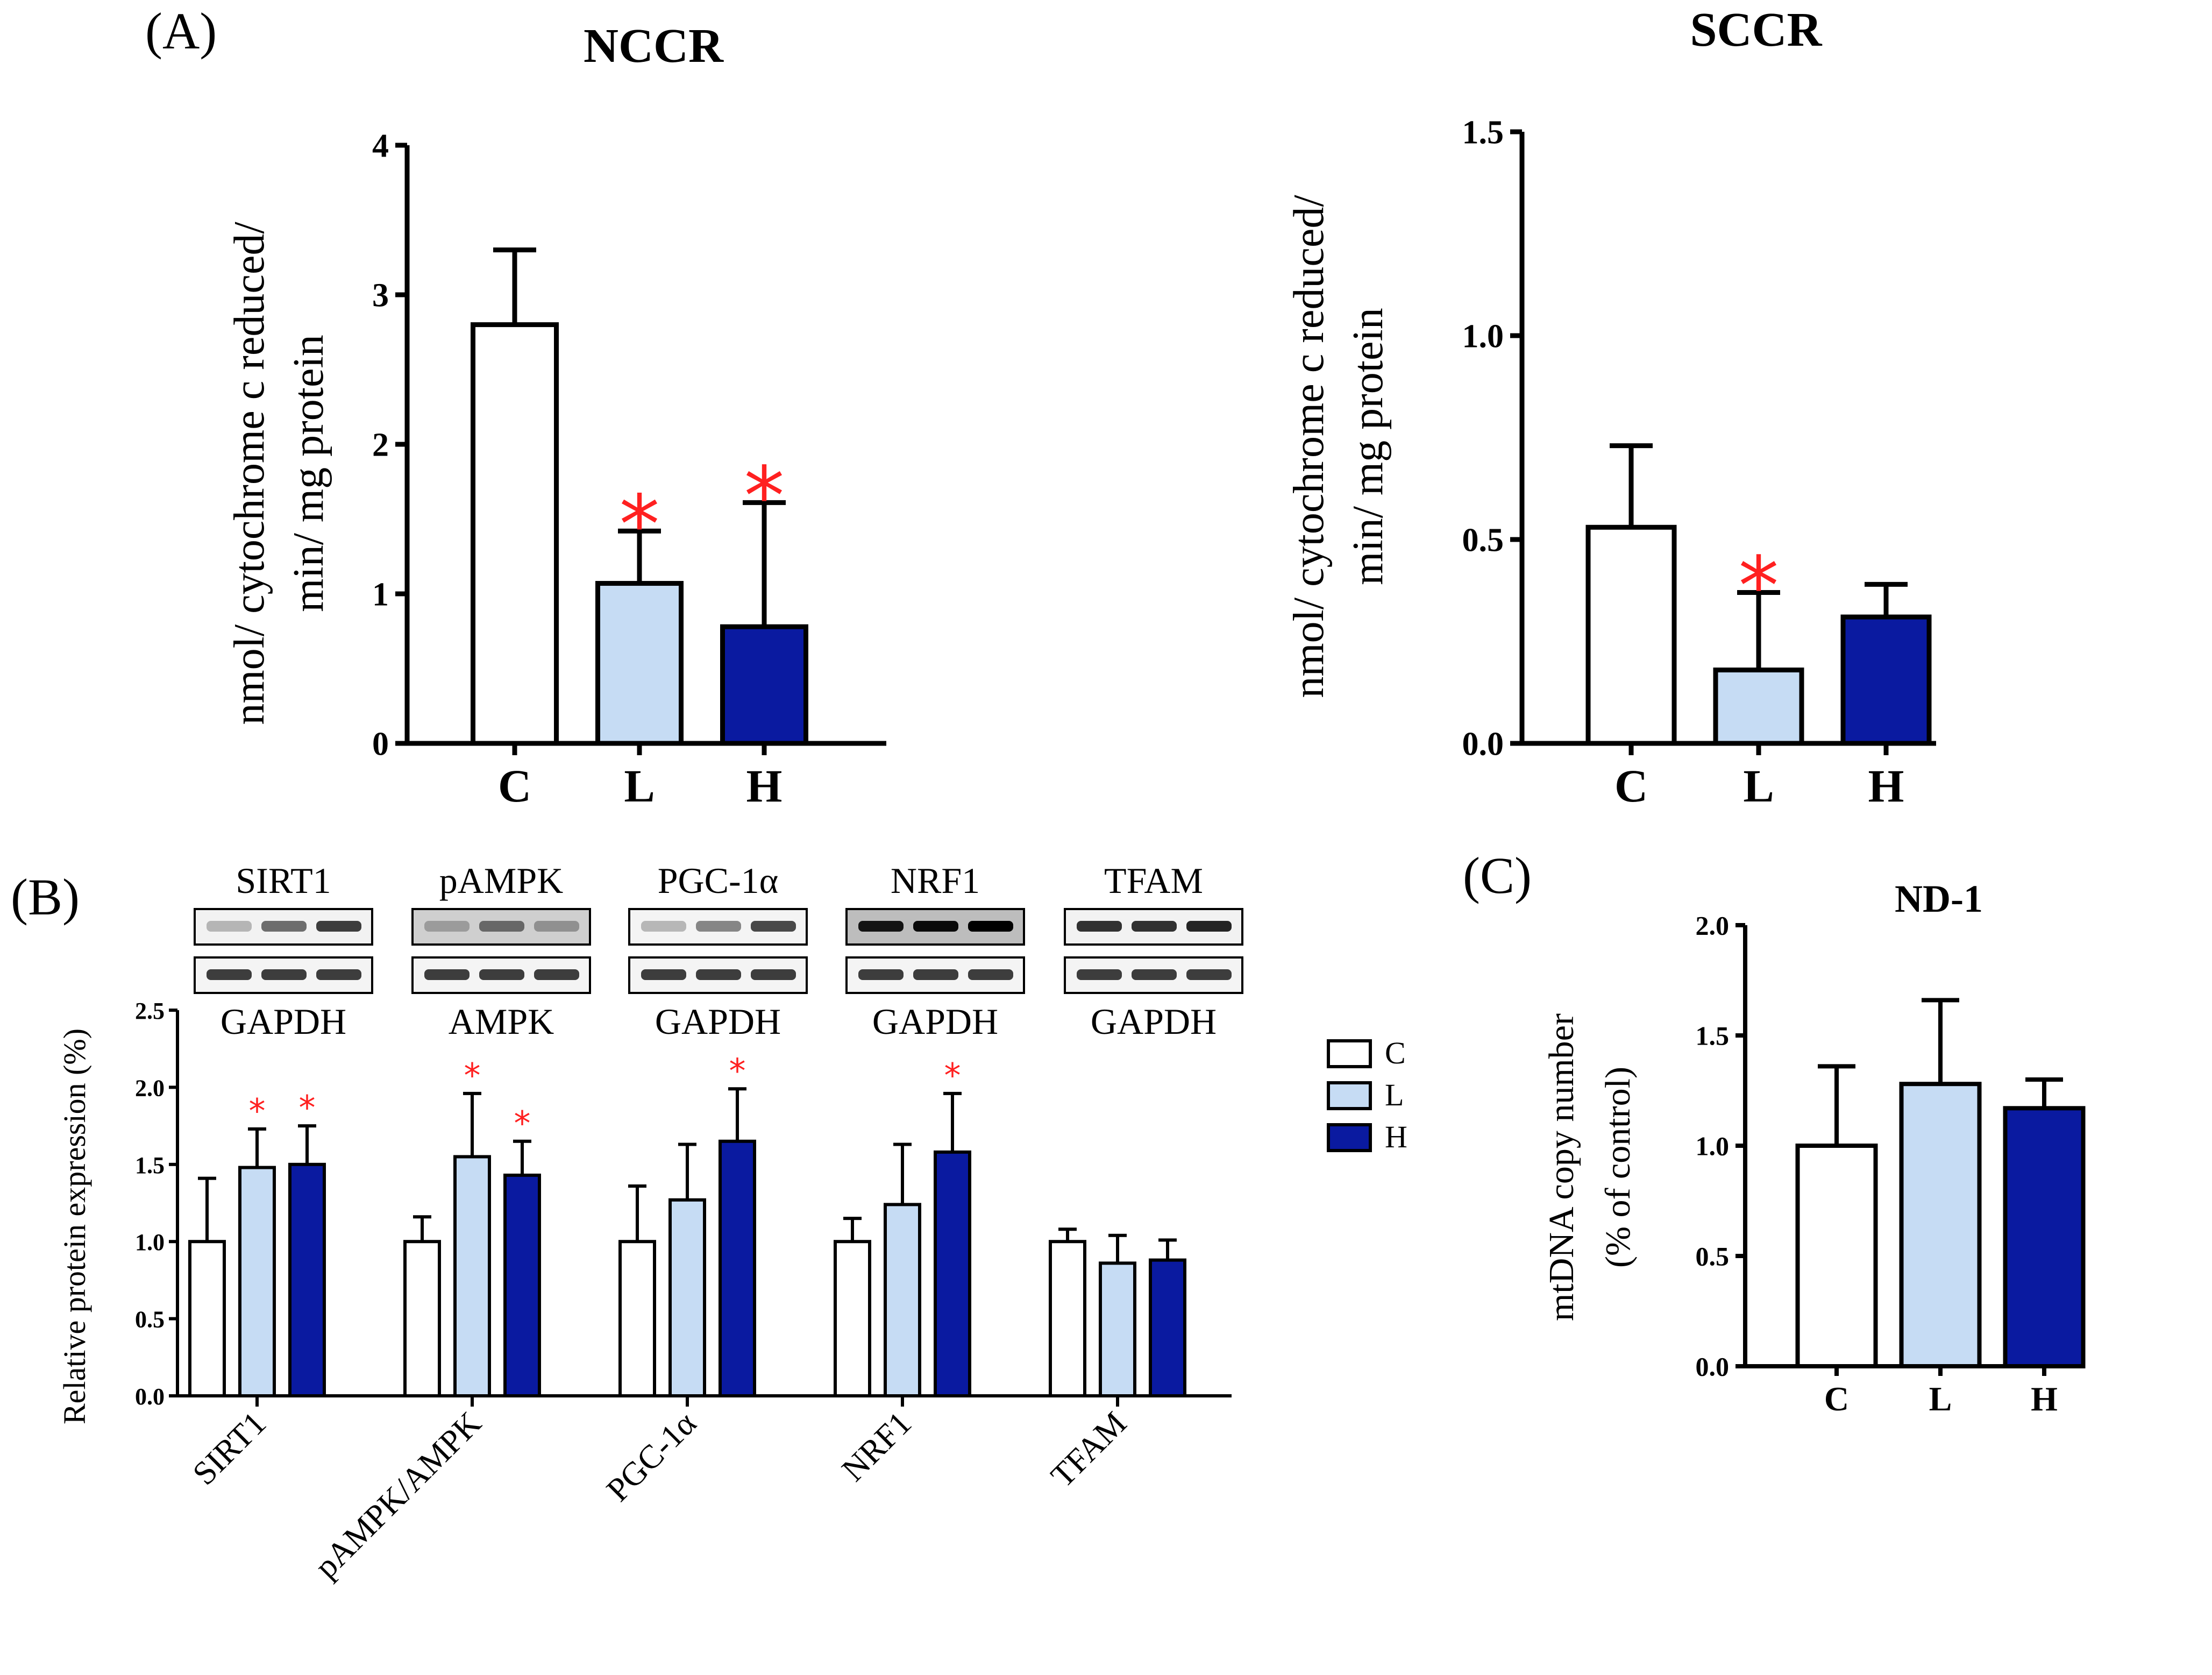 This screenshot has width=2212, height=1675. I want to click on nccr-x-tick-label-H: H, so click(764, 786).